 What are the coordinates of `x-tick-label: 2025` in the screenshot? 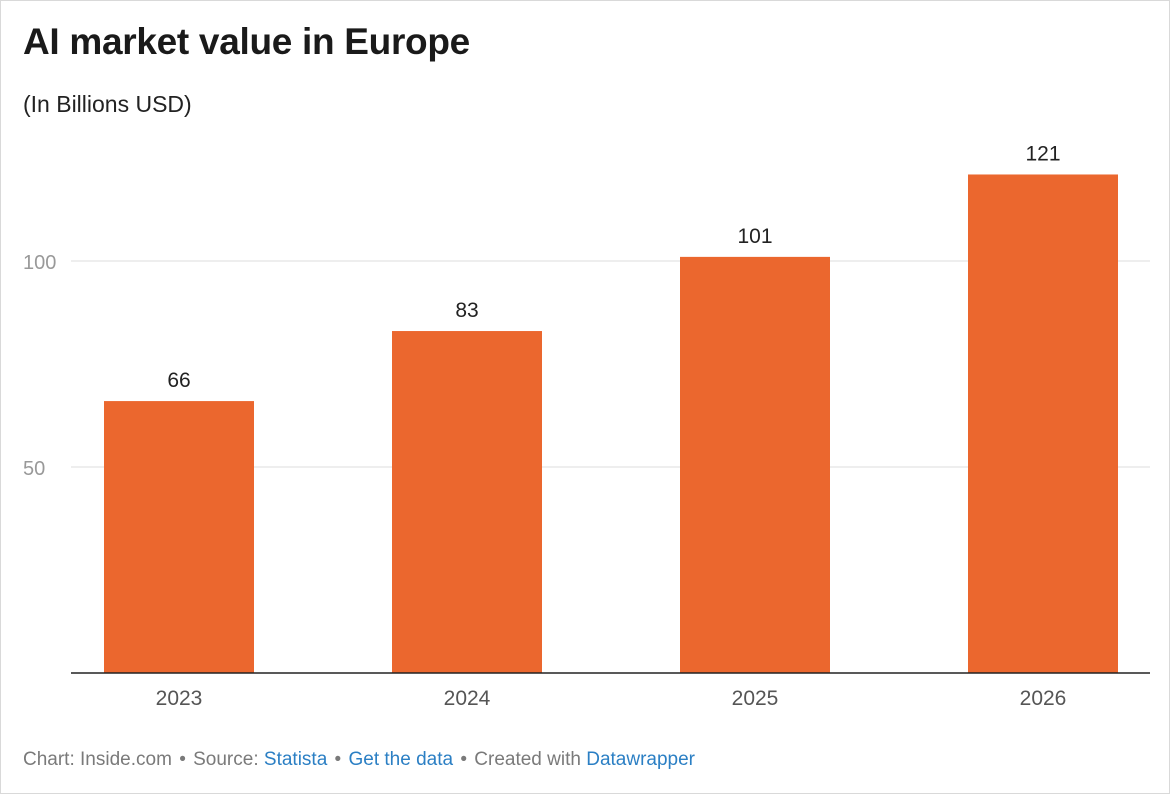 It's located at (755, 698).